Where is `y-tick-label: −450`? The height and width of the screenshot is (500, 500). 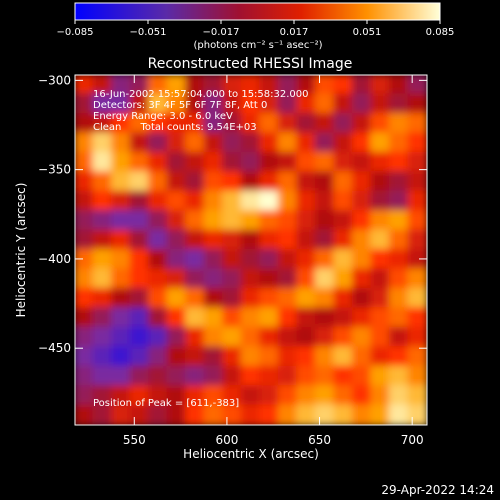
y-tick-label: −450 is located at coordinates (54, 348).